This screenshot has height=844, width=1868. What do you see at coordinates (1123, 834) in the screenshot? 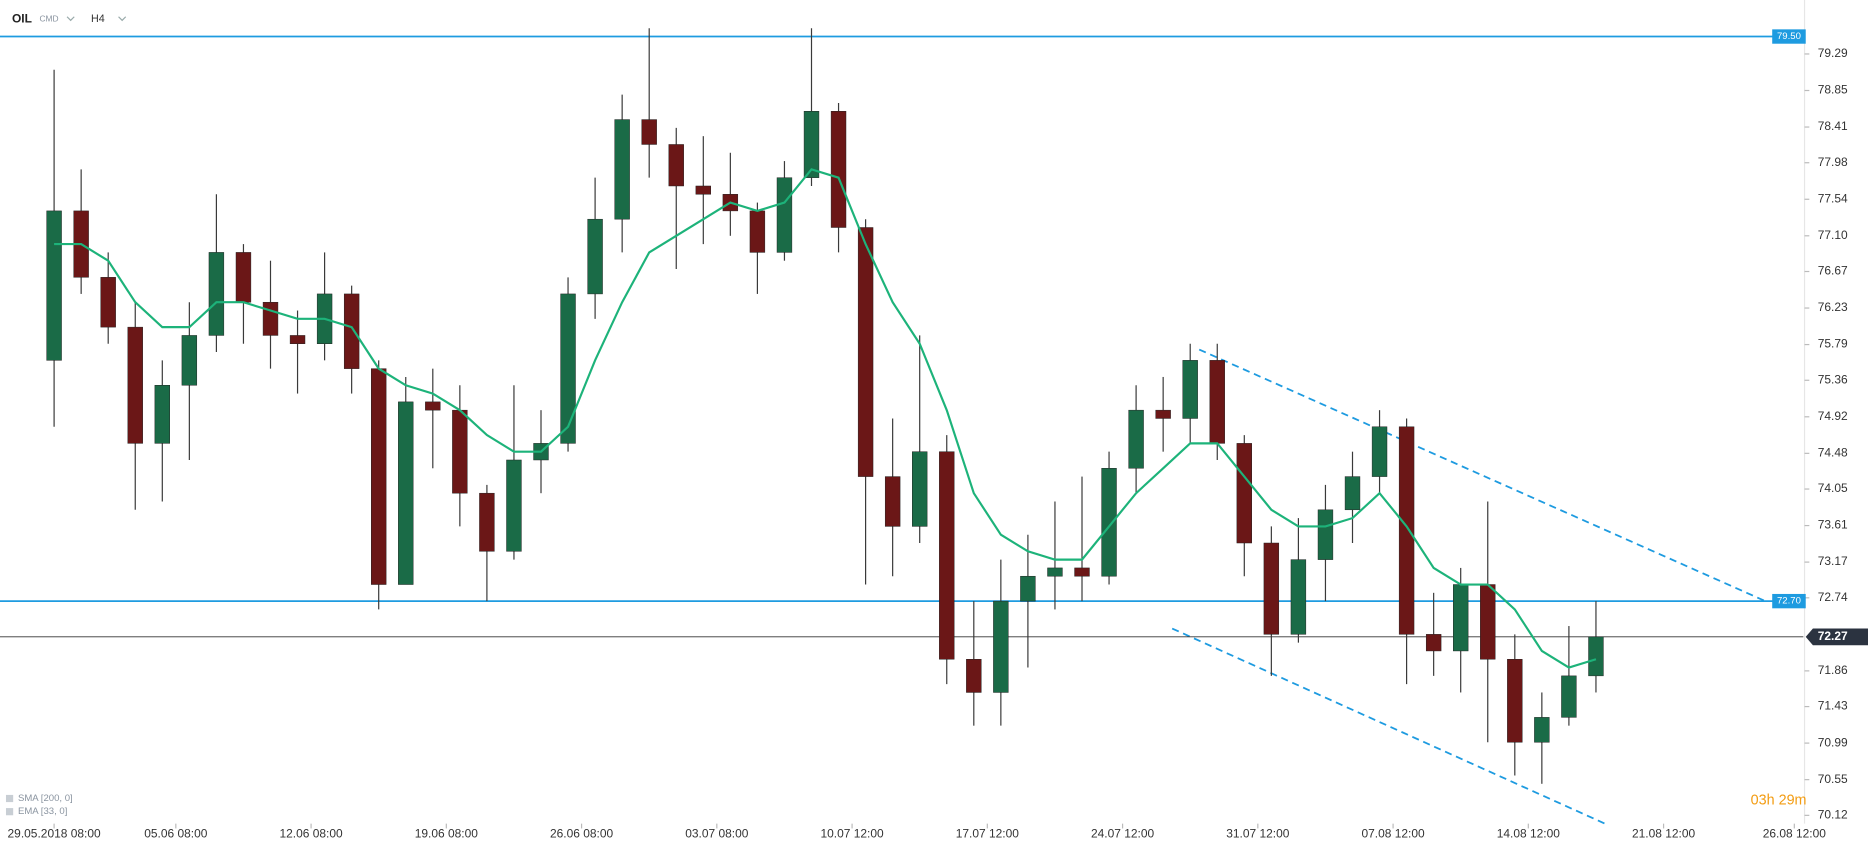
I see `x-tick-label: 24.07 12:00` at bounding box center [1123, 834].